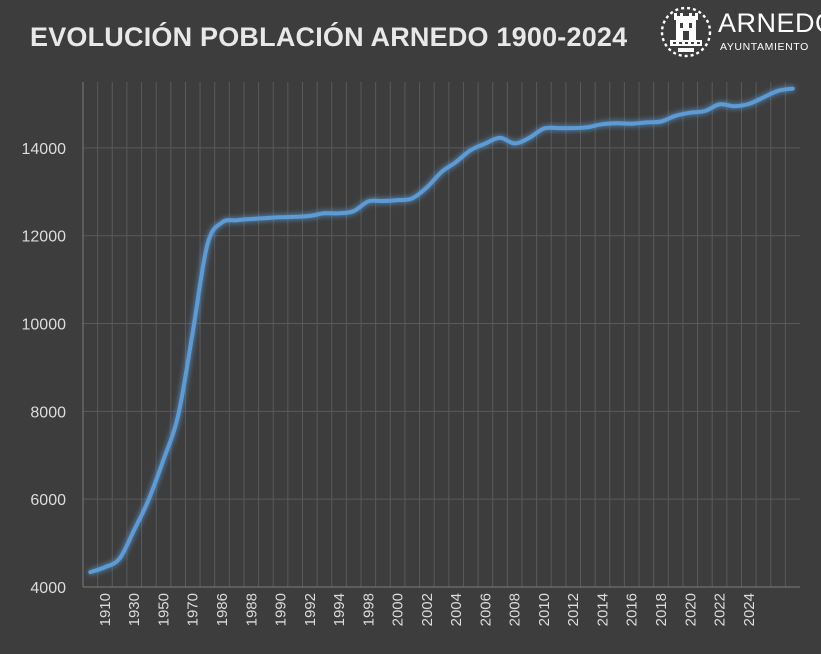 The width and height of the screenshot is (821, 654). I want to click on x-tick-label: 1970, so click(193, 609).